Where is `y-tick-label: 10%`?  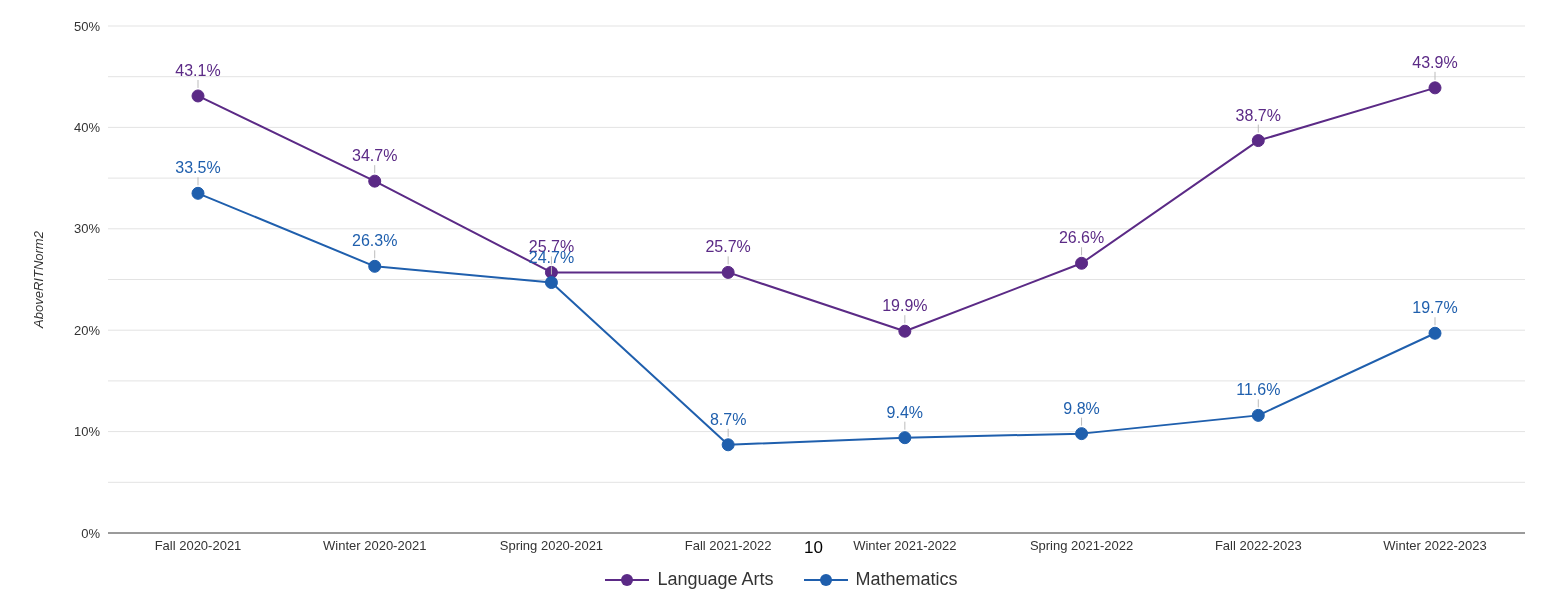 y-tick-label: 10% is located at coordinates (87, 432).